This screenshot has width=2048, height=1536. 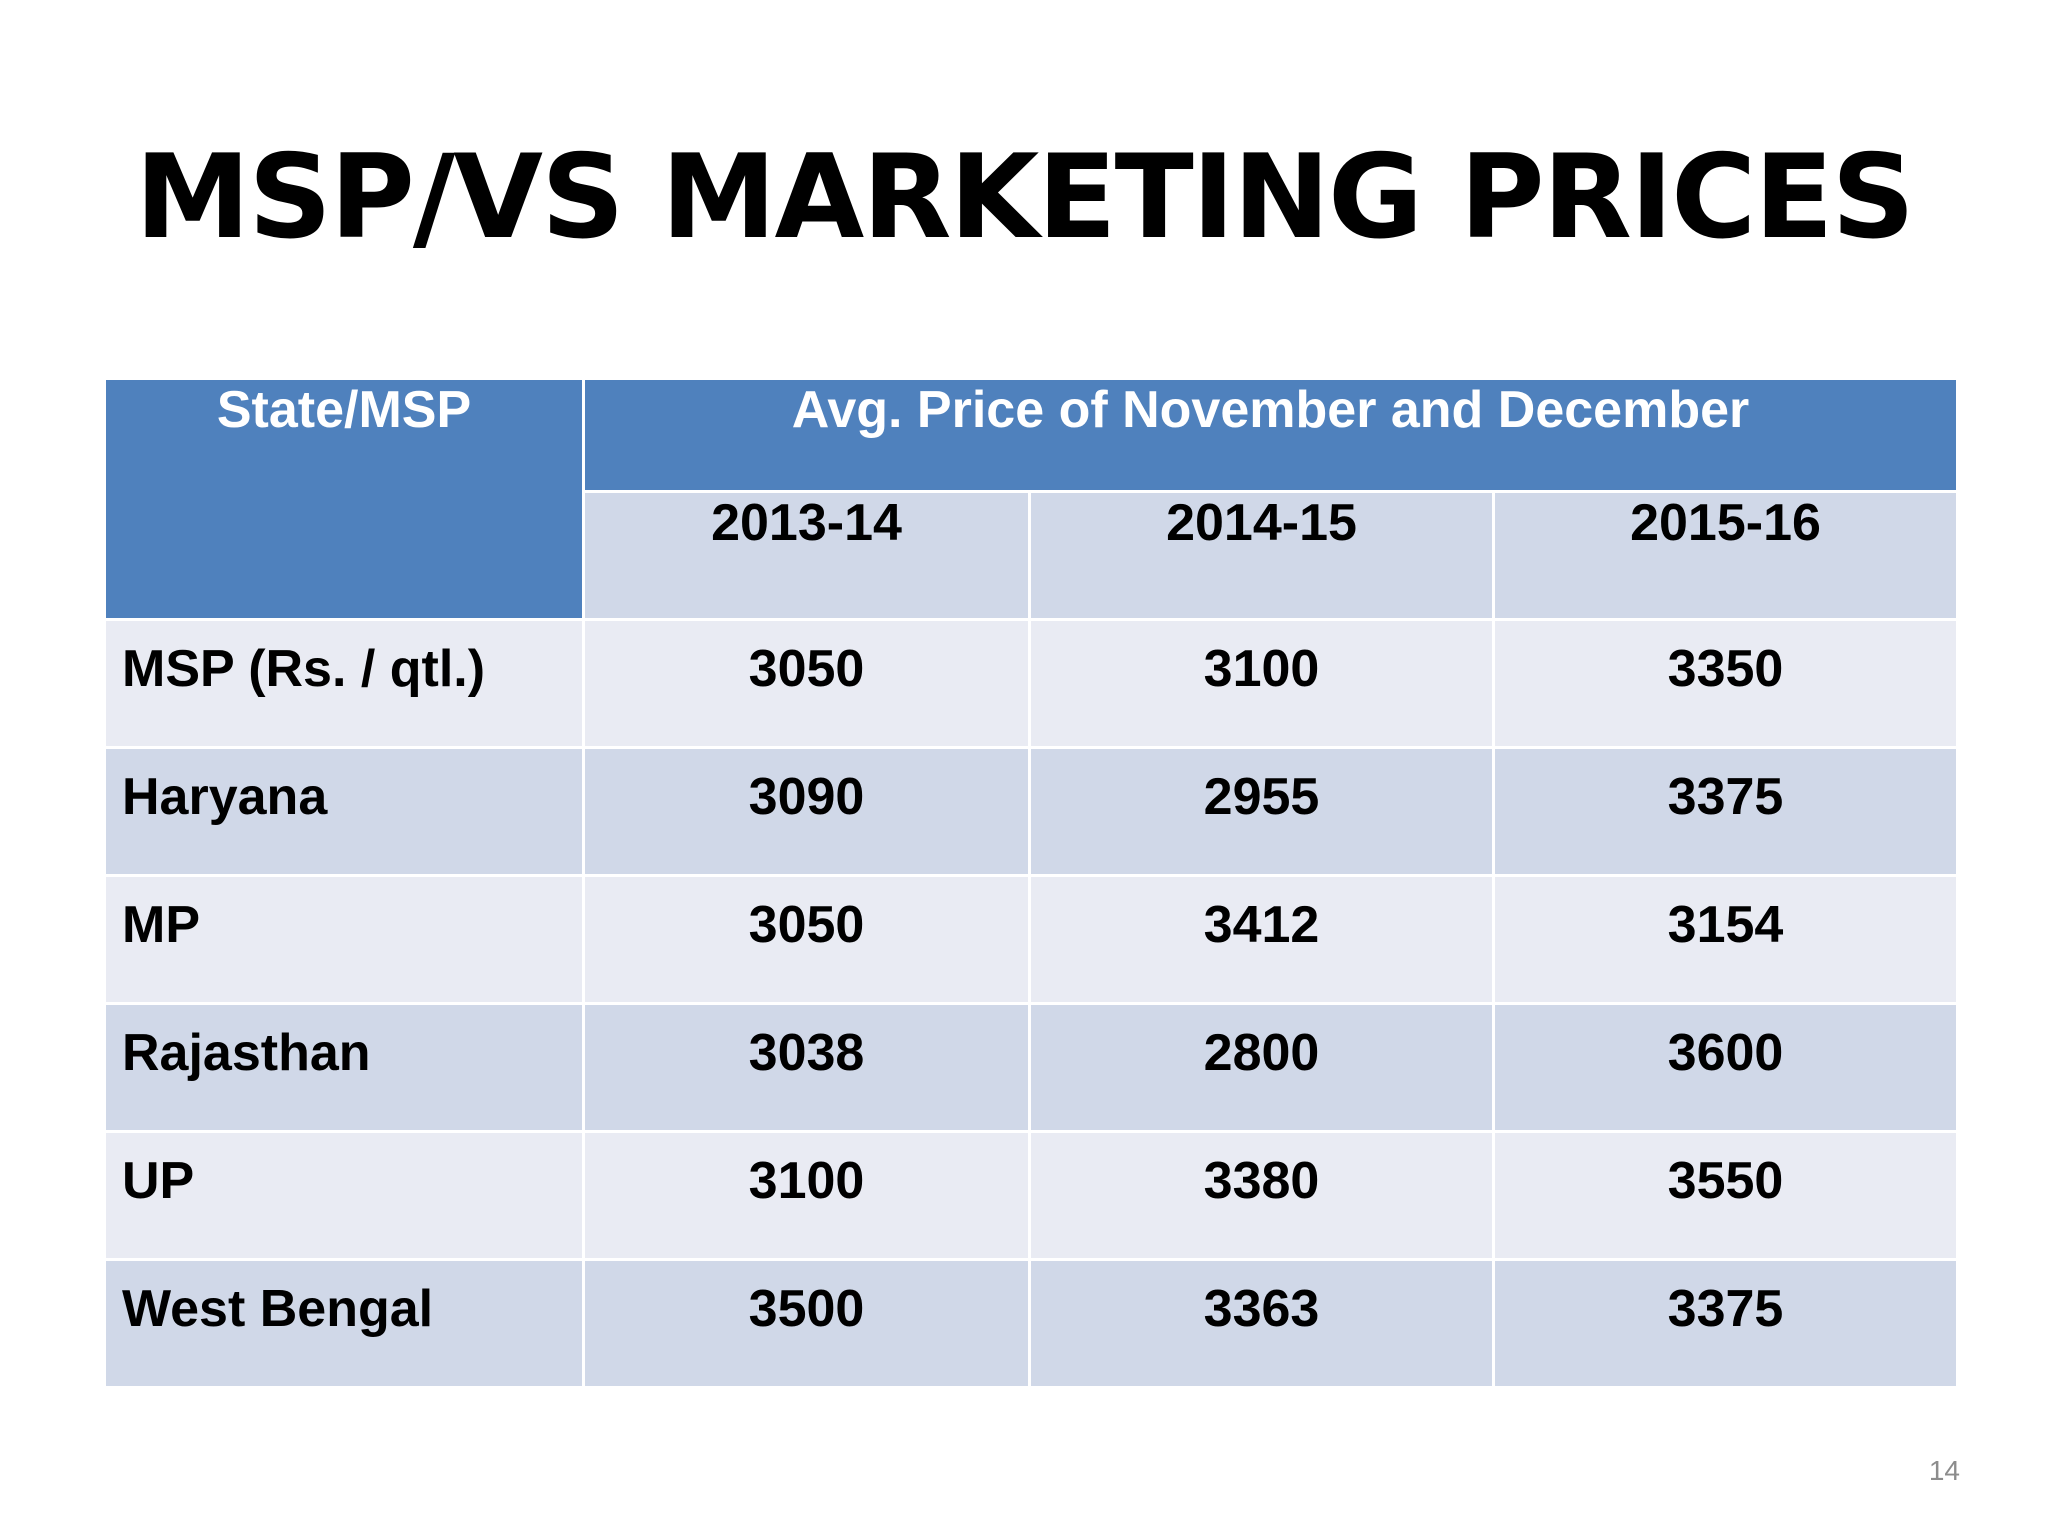 I want to click on table-row: MSP (Rs. / qtl.) 3050 3100 3350, so click(x=1031, y=683).